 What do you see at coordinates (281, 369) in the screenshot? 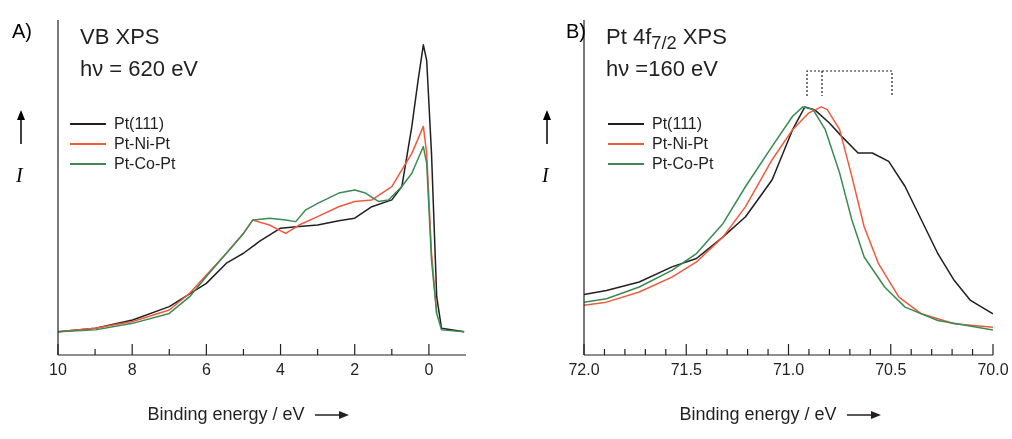
I see `x-tick-label: 4` at bounding box center [281, 369].